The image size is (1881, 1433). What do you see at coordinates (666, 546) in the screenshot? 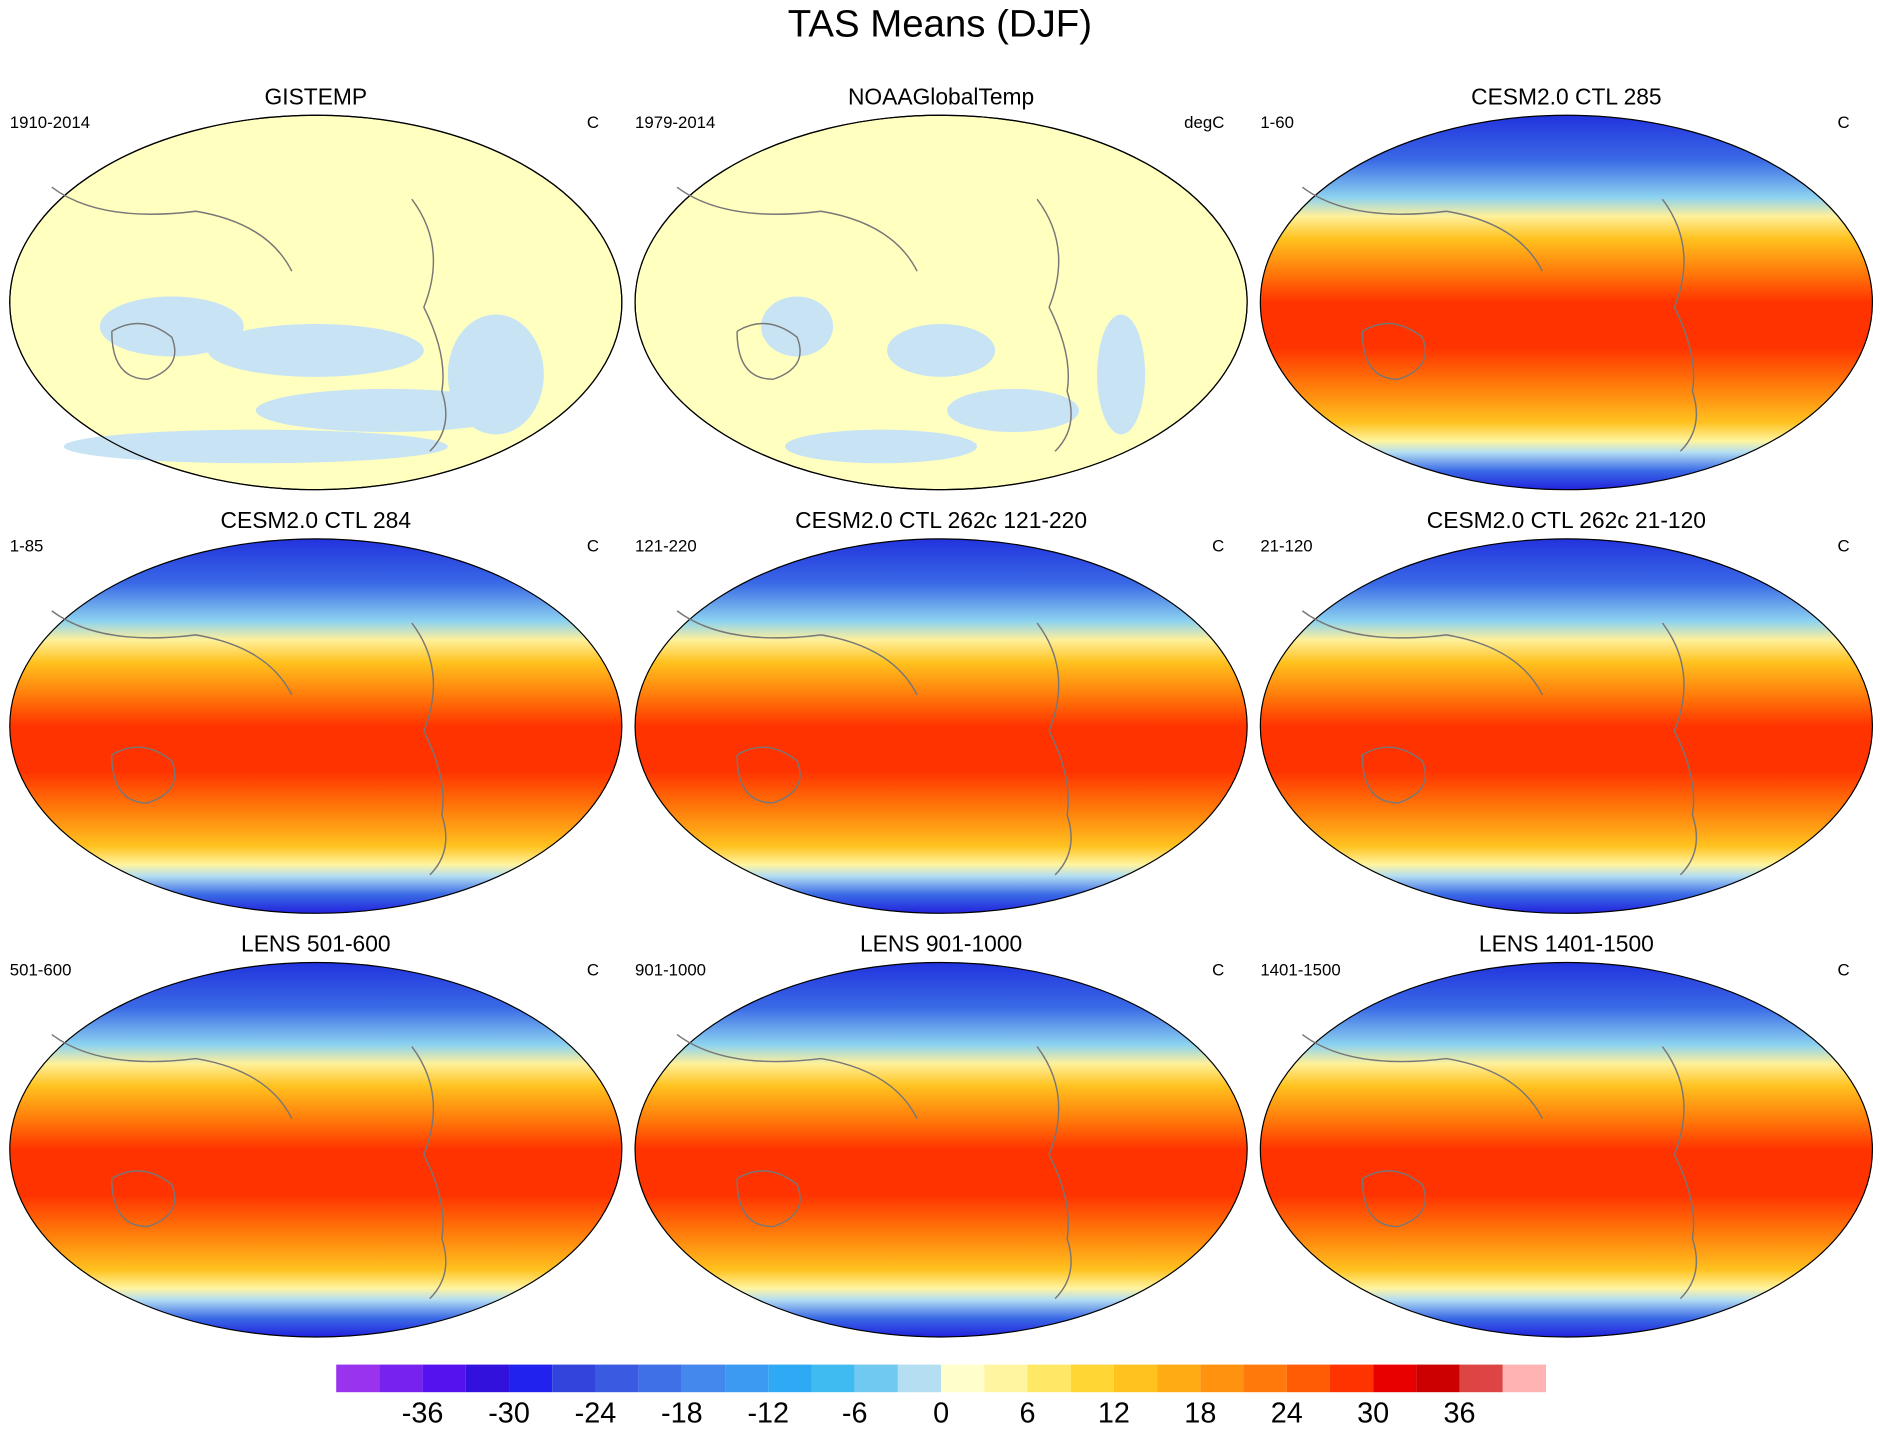
I see `panel-left-label: 121-220` at bounding box center [666, 546].